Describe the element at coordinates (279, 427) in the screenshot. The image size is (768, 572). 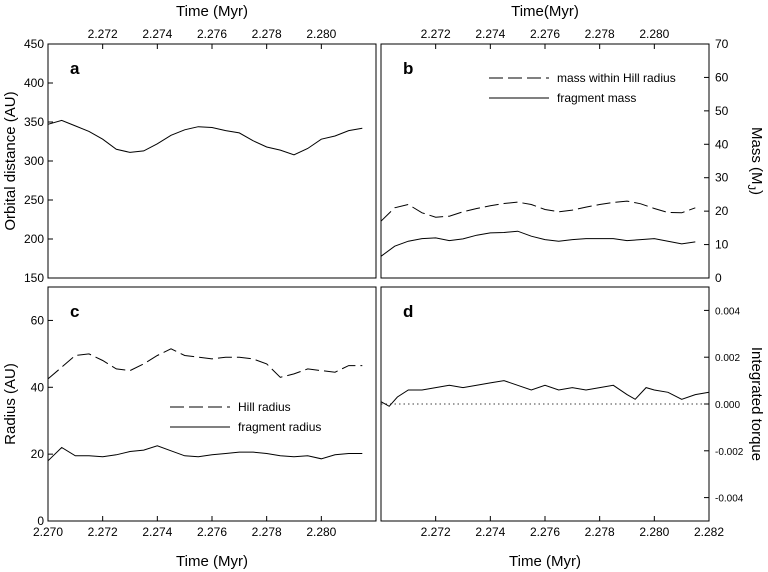
I see `legend-label: fragment radius` at that location.